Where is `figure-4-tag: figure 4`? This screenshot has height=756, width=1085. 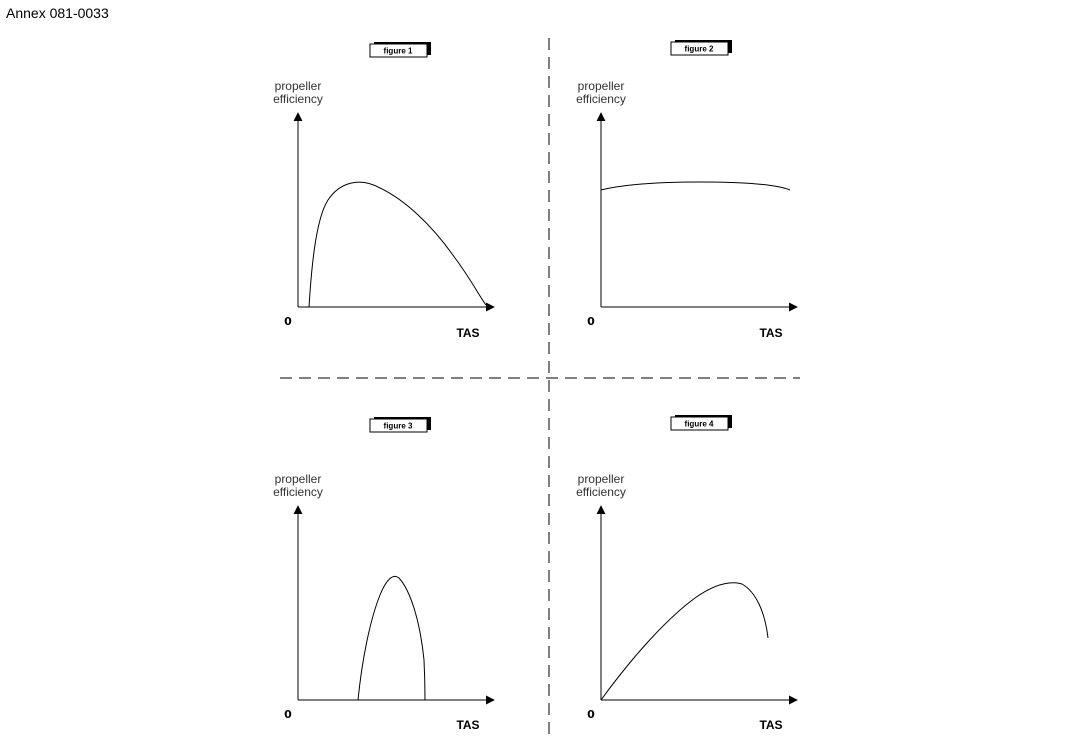 figure-4-tag: figure 4 is located at coordinates (701, 423).